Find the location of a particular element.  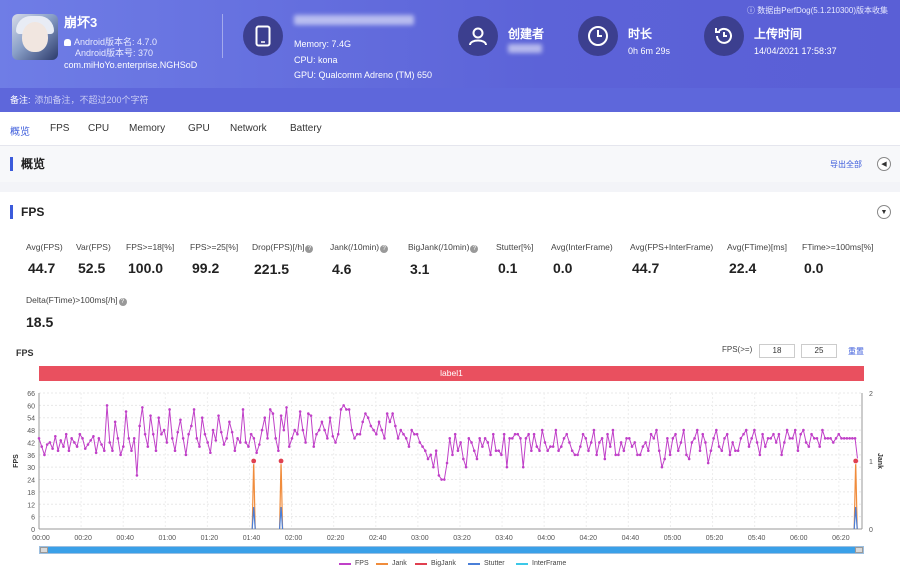

timeline-scrollbar is located at coordinates (451, 550).